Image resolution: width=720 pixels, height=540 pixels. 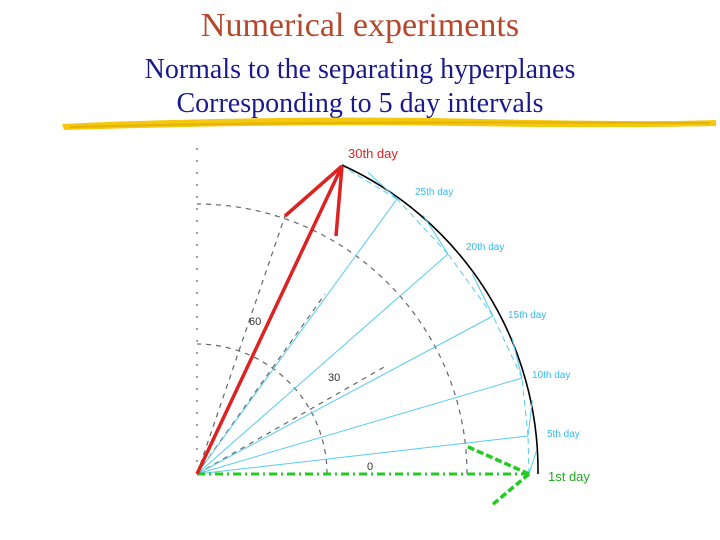 What do you see at coordinates (360, 103) in the screenshot?
I see `slide-subtitle-line2: Corresponding to 5 day intervals` at bounding box center [360, 103].